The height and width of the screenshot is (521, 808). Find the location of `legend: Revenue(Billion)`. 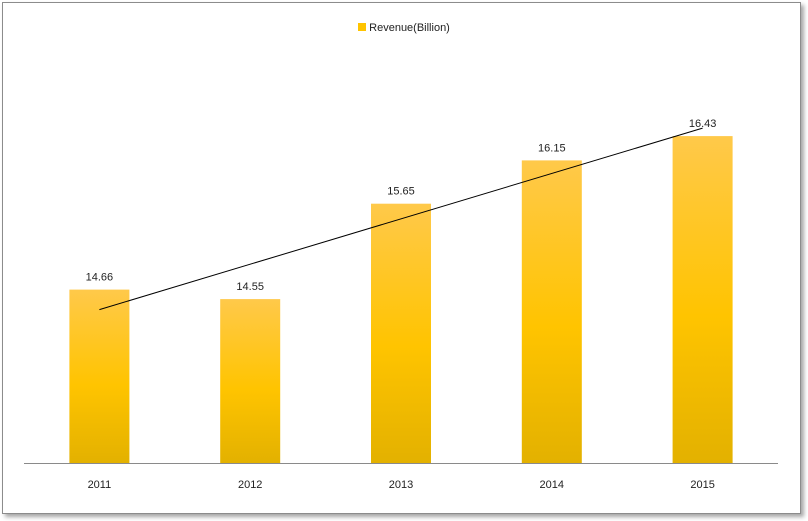

legend: Revenue(Billion) is located at coordinates (404, 28).